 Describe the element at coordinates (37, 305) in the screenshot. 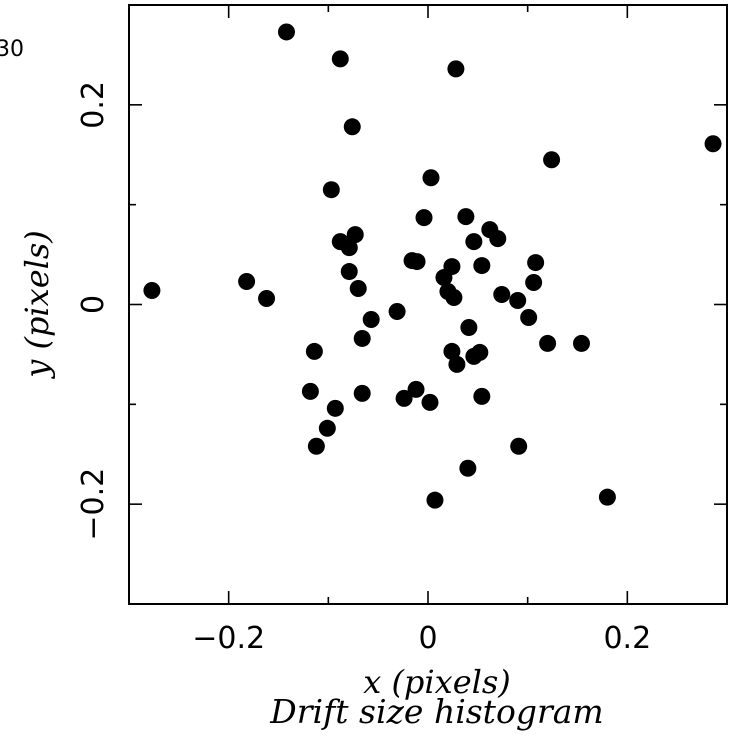

I see `y-axis-title: y (pixels)` at that location.